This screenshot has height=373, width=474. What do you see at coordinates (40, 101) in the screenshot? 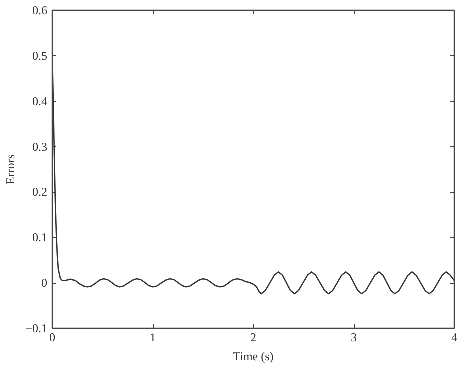
I see `y-tick-label: 0.4` at bounding box center [40, 101].